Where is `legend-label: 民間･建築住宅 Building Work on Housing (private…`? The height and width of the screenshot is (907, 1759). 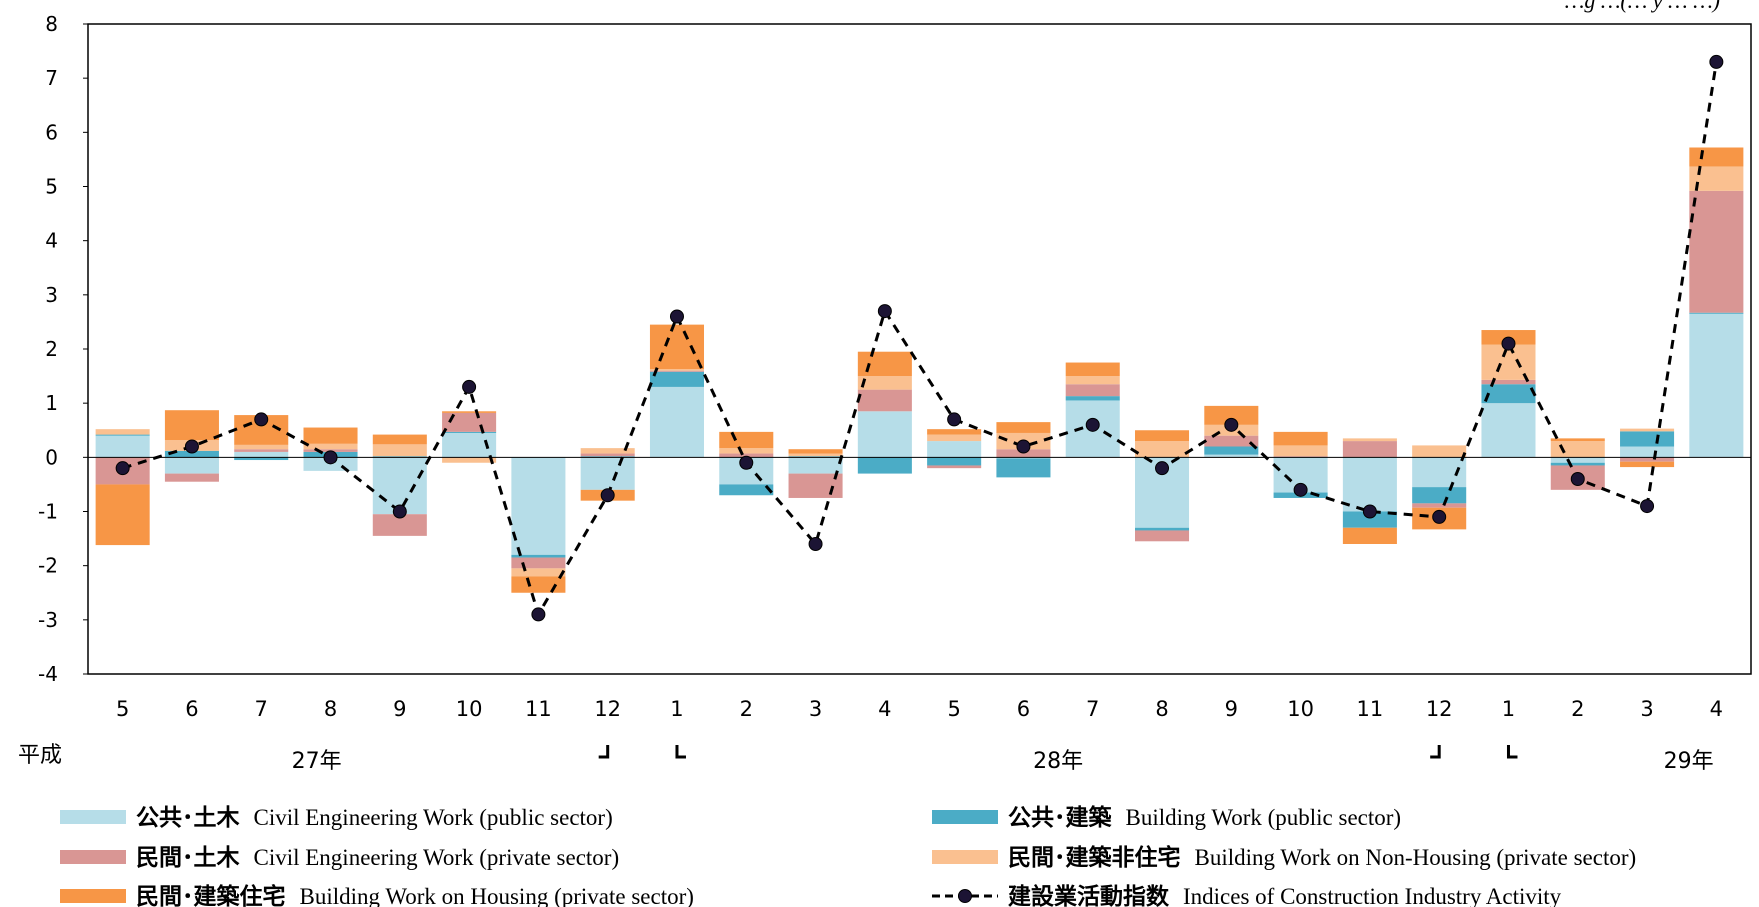
legend-label: 民間･建築住宅 Building Work on Housing (private… is located at coordinates (415, 895).